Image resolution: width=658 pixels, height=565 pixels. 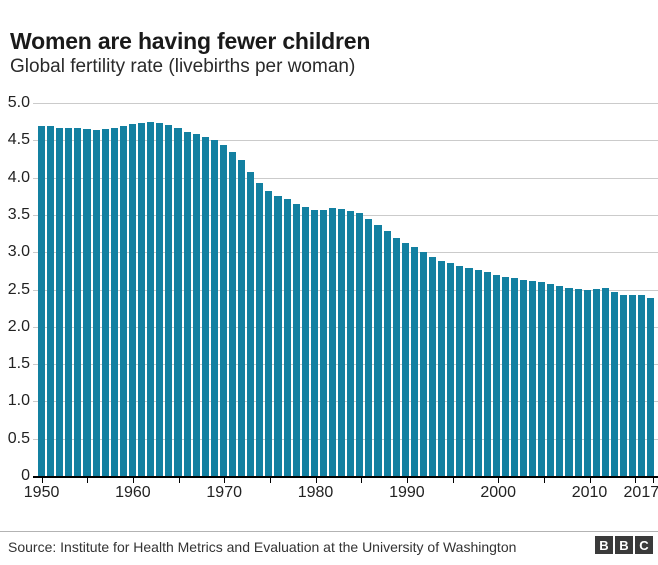 What do you see at coordinates (287, 337) in the screenshot?
I see `bar-1977` at bounding box center [287, 337].